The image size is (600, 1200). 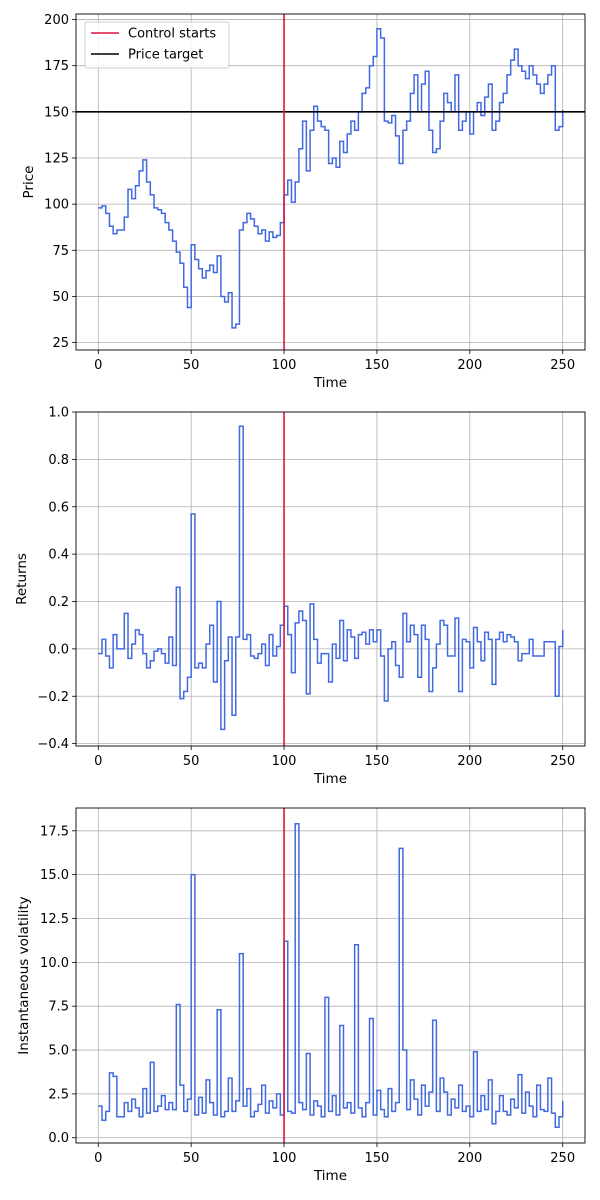 I want to click on price-y-tick-label: 50, so click(x=60, y=297).